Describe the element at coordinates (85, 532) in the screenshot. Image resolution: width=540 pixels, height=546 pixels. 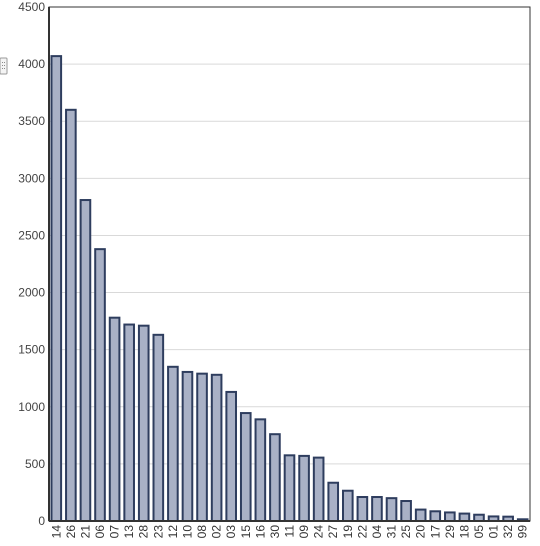
I see `x-tick-label: 21` at that location.